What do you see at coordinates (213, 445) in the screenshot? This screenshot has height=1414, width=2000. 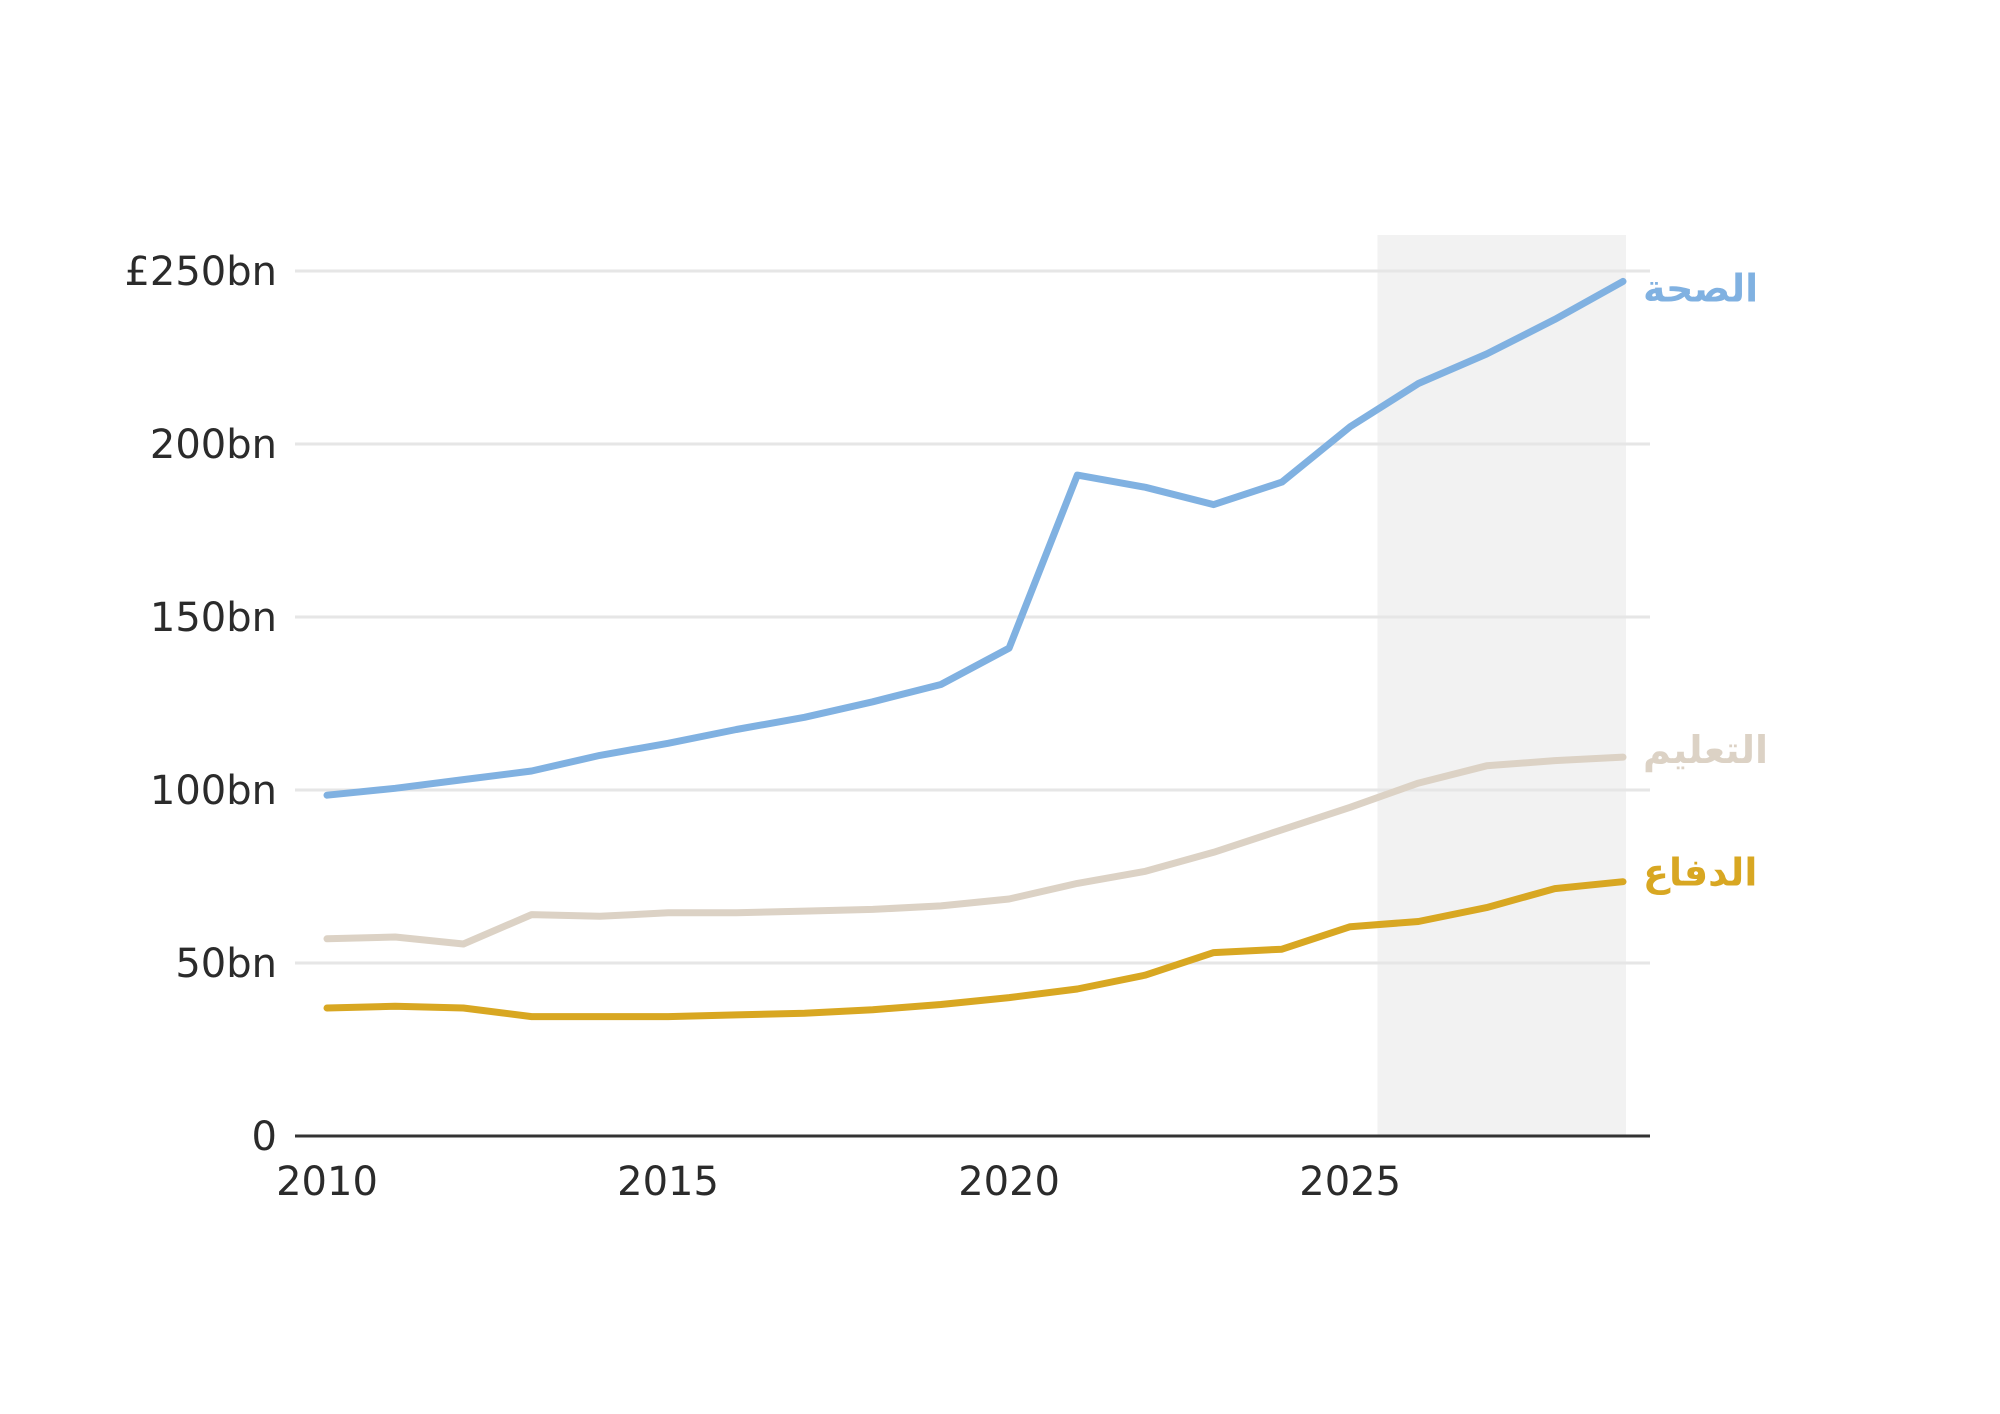 I see `y-tick-label: 200bn` at bounding box center [213, 445].